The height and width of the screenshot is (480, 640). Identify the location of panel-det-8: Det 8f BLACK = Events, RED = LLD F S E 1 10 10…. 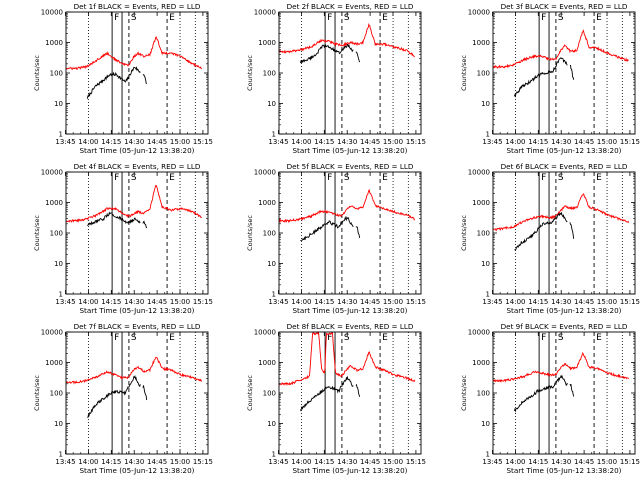
(336, 398).